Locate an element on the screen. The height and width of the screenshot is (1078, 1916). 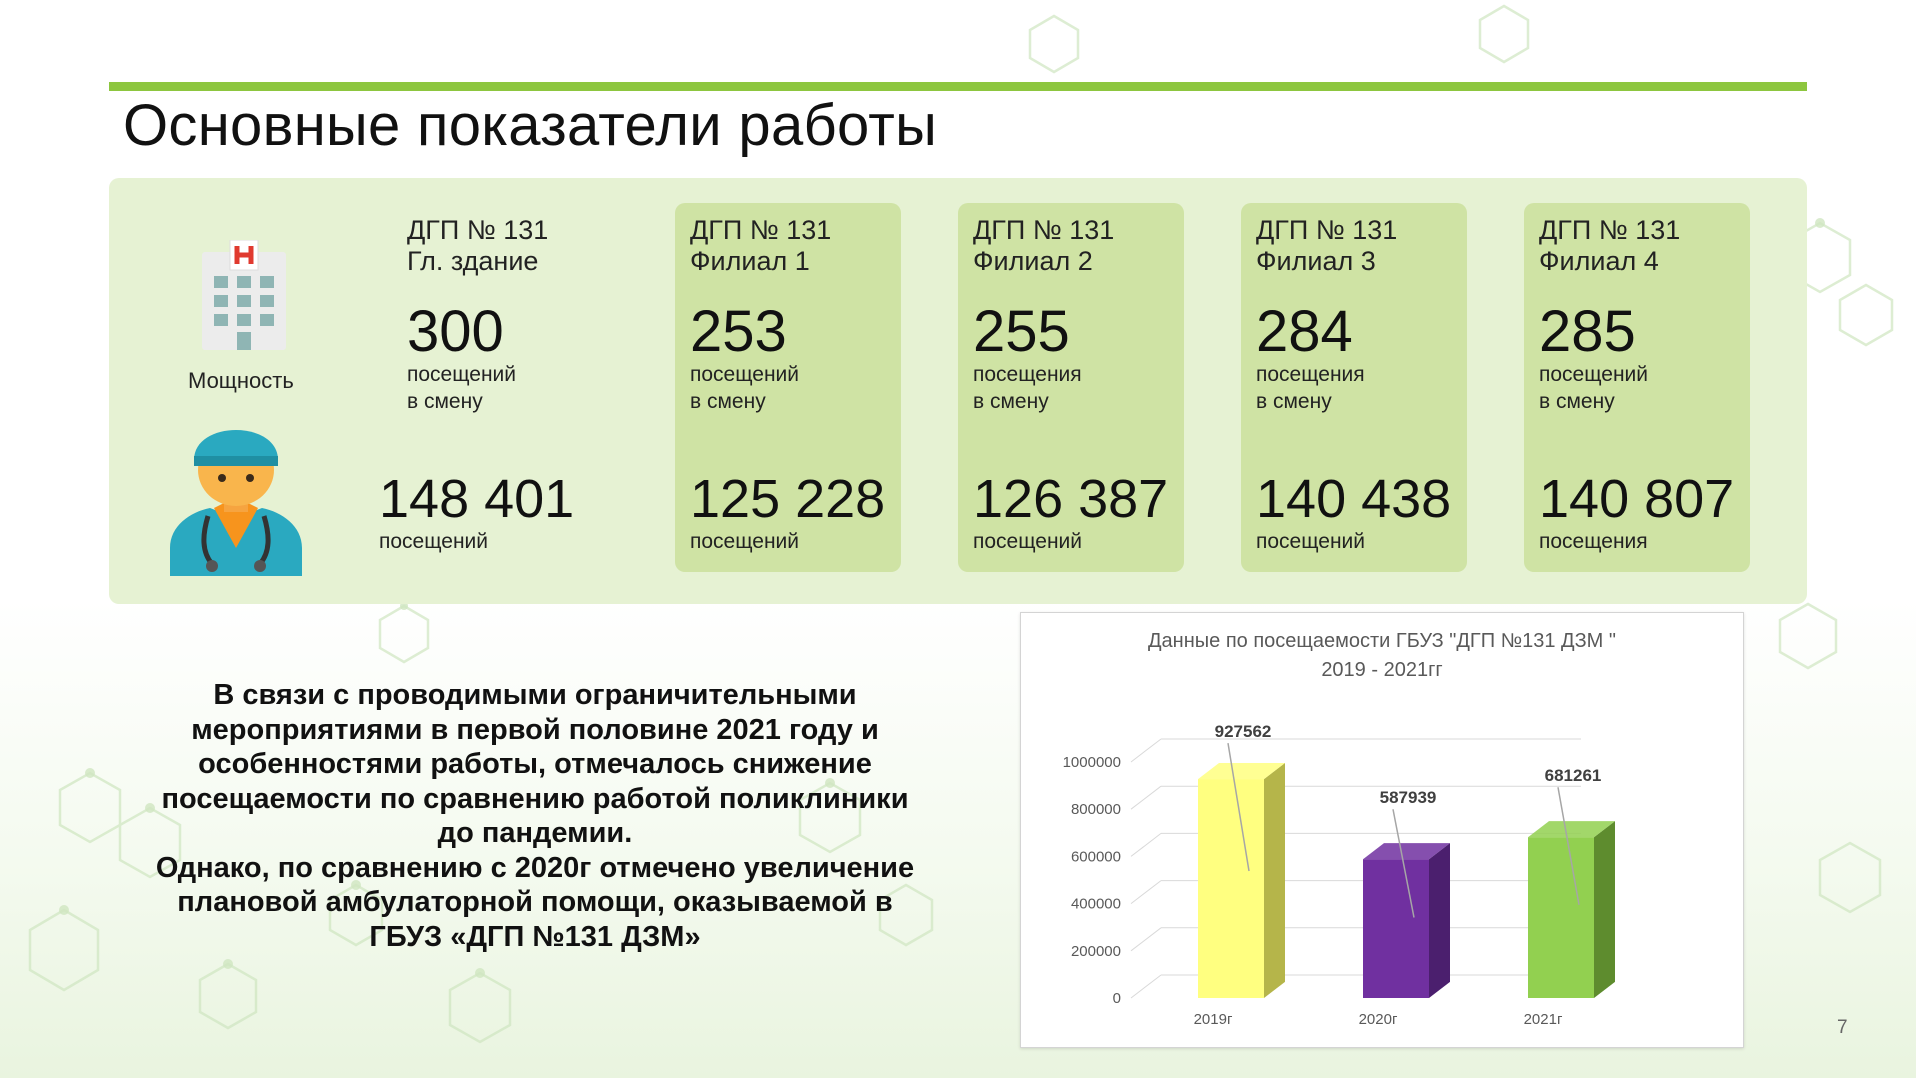
x-tick-label: 2021г is located at coordinates (1543, 1019).